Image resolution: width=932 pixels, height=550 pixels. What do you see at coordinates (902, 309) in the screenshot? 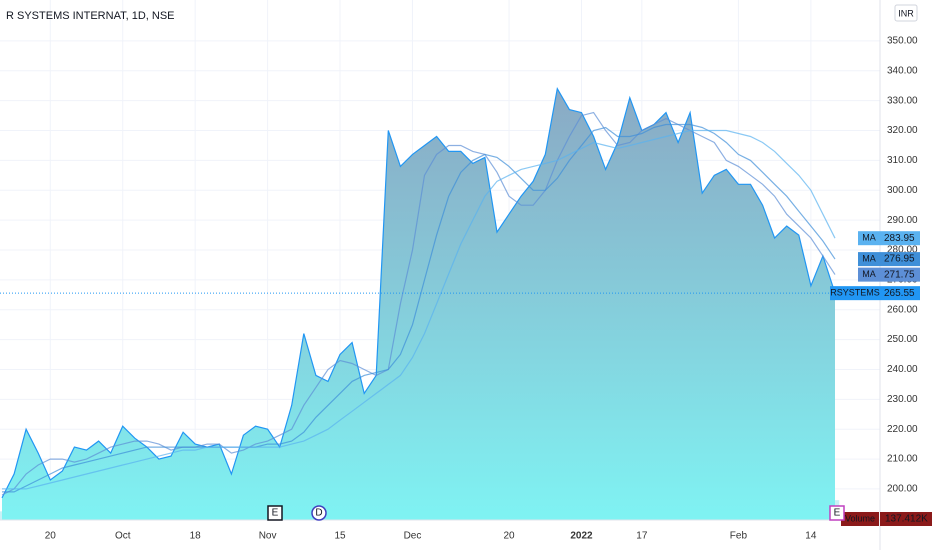
I see `y-tick-label: 260.00` at bounding box center [902, 309].